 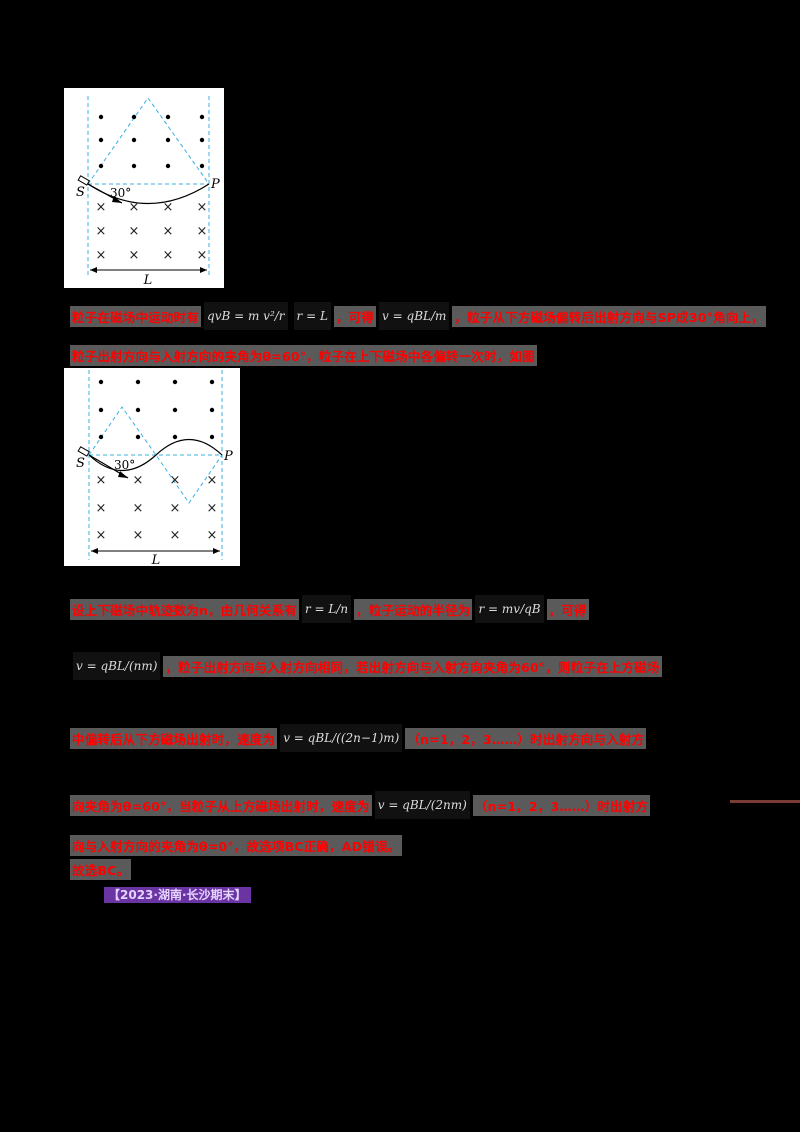 I want to click on magnetic-field-diagram-1: × × × × × × × × × × × × S P 30° L, so click(x=148, y=192).